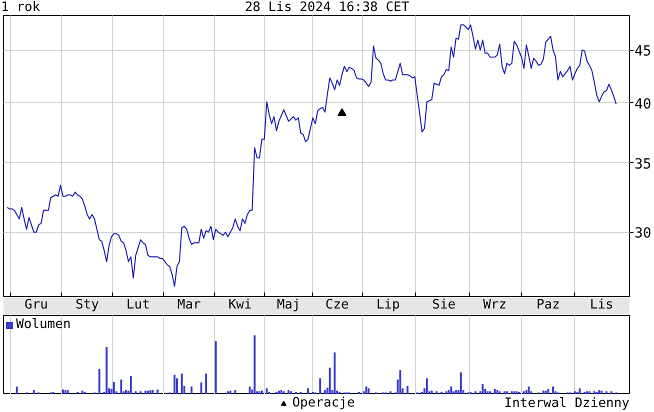 This screenshot has height=412, width=654. I want to click on x-tick-label: Sty, so click(87, 305).